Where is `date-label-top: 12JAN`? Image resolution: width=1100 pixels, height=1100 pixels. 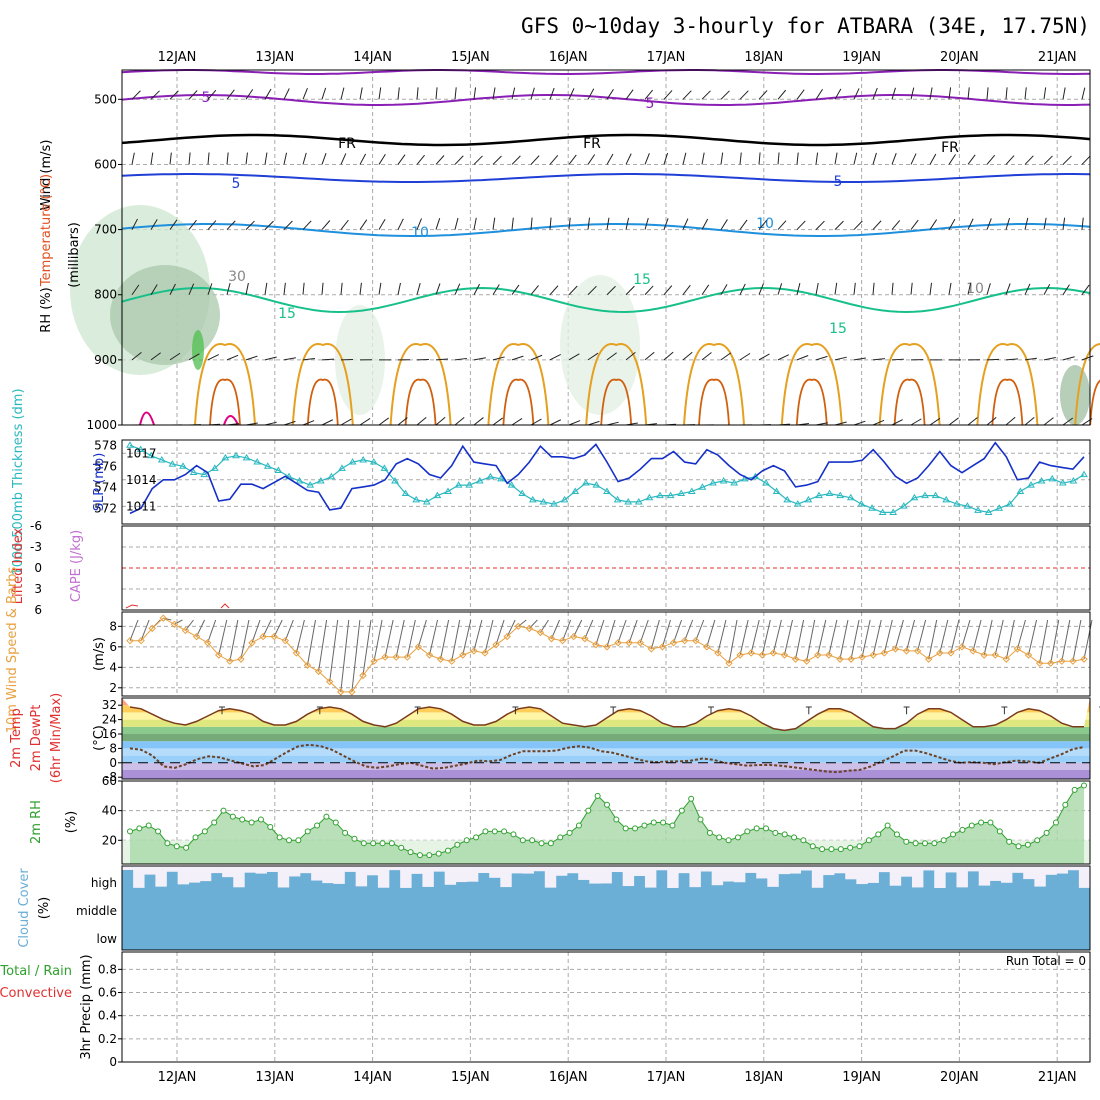 date-label-top: 12JAN is located at coordinates (177, 57).